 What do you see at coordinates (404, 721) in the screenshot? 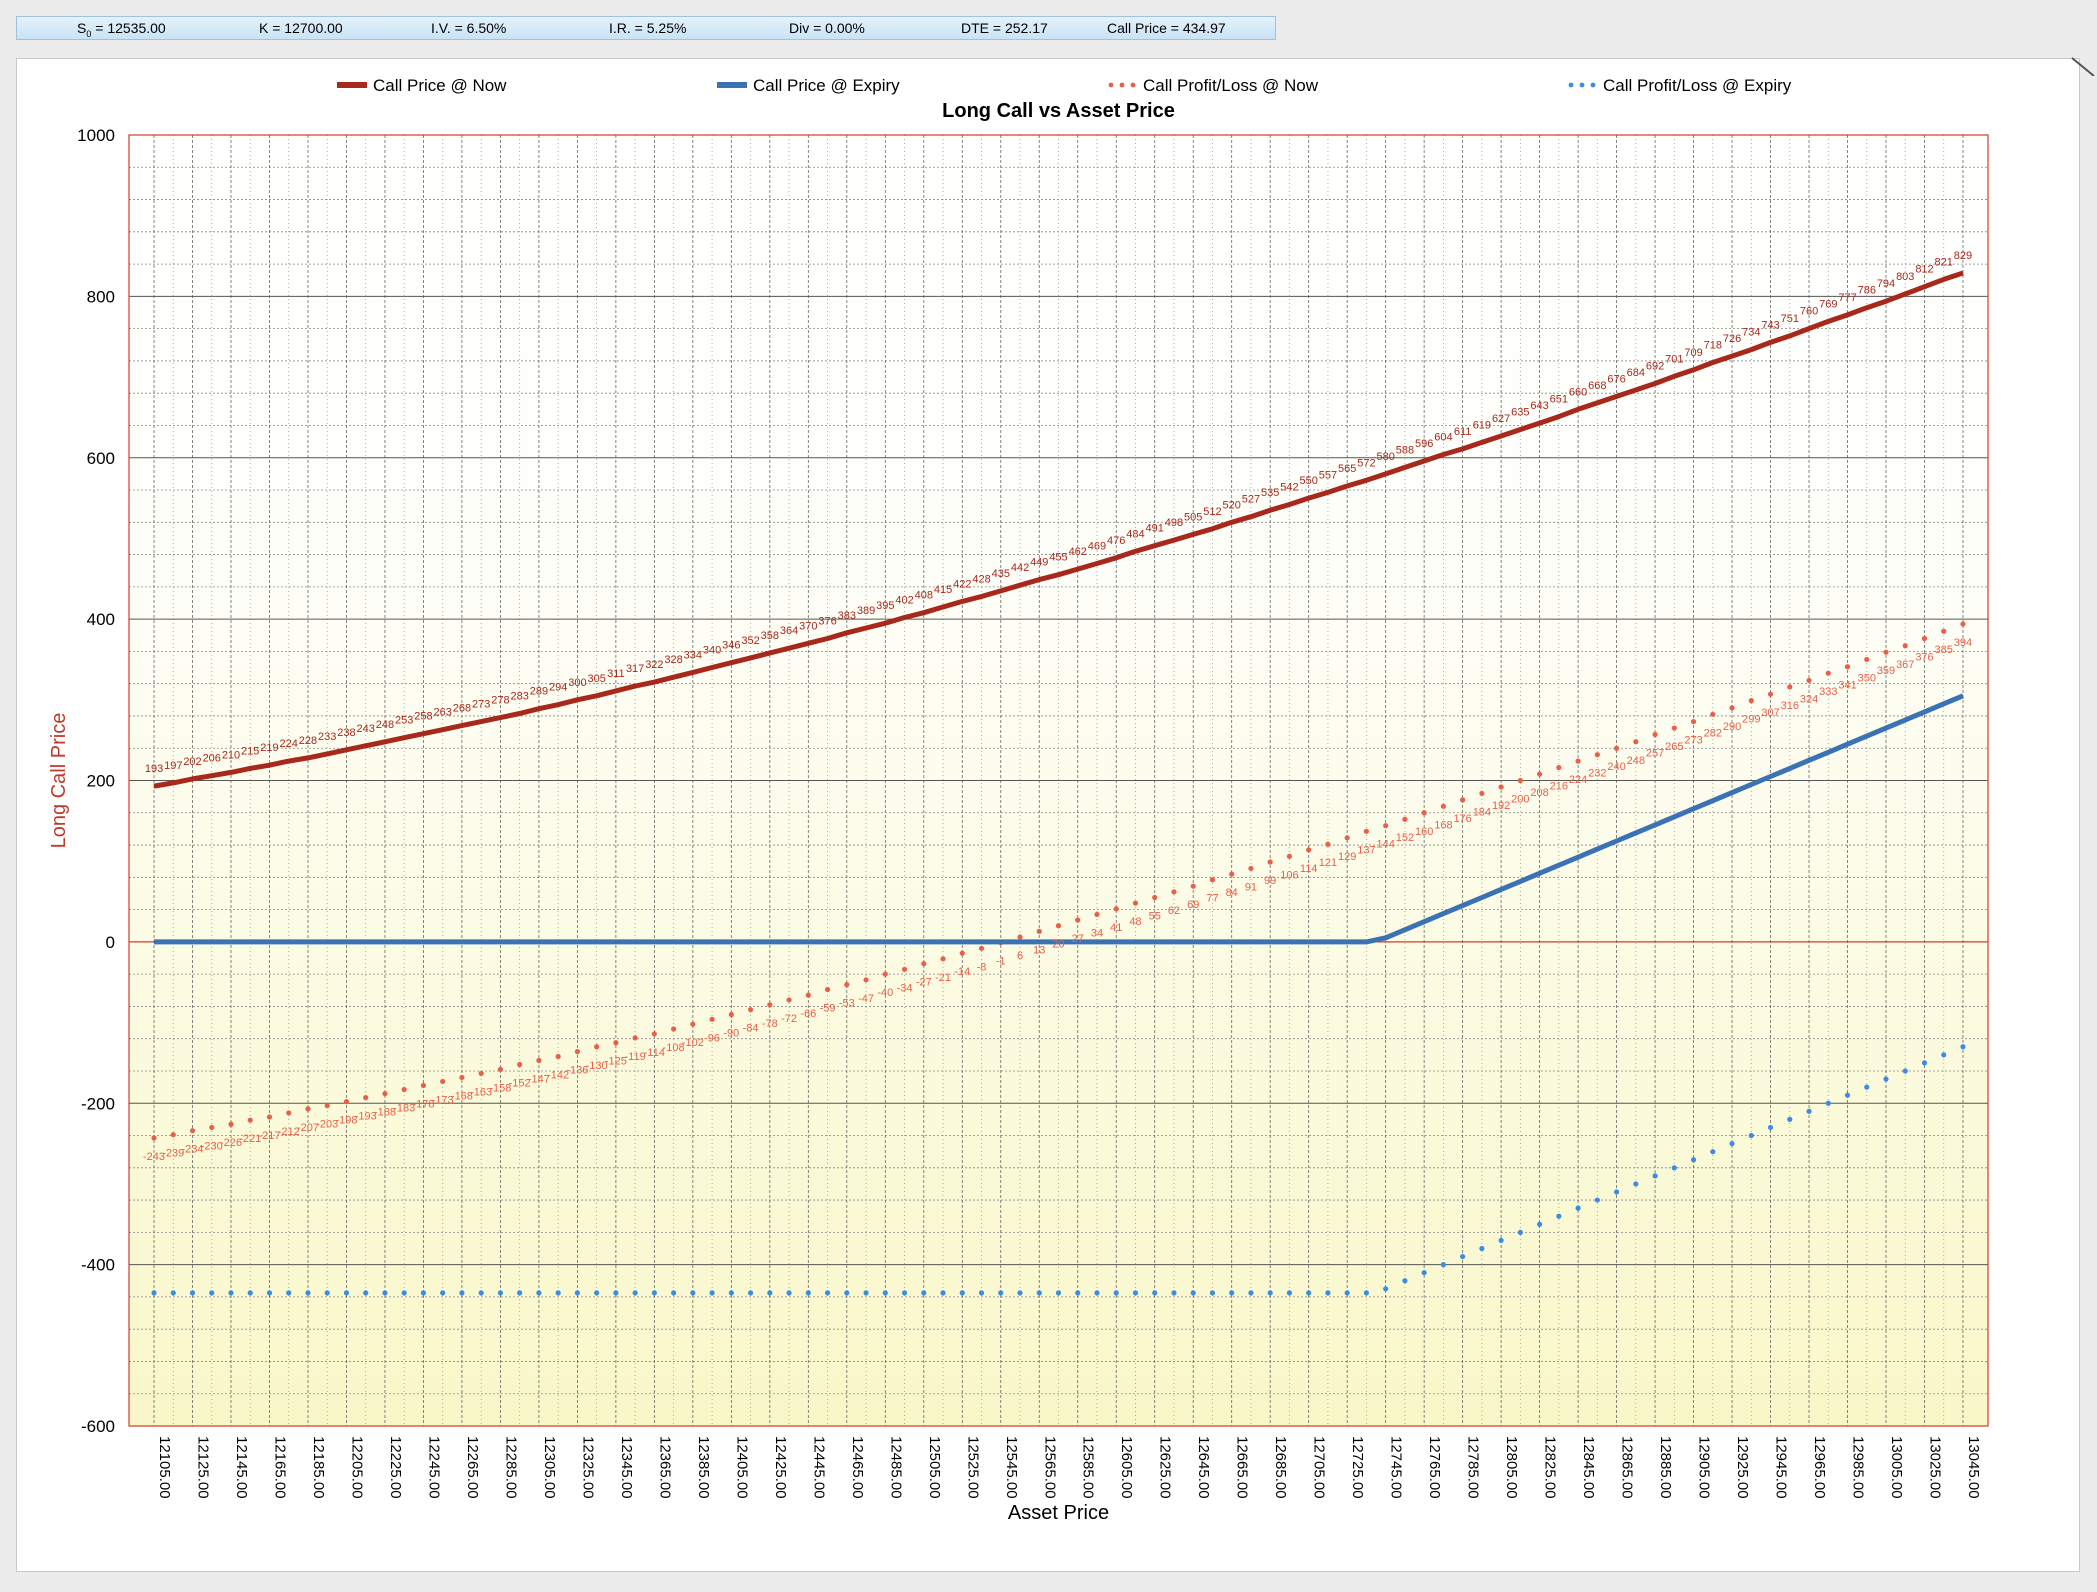
I see `now-data-label: 253` at bounding box center [404, 721].